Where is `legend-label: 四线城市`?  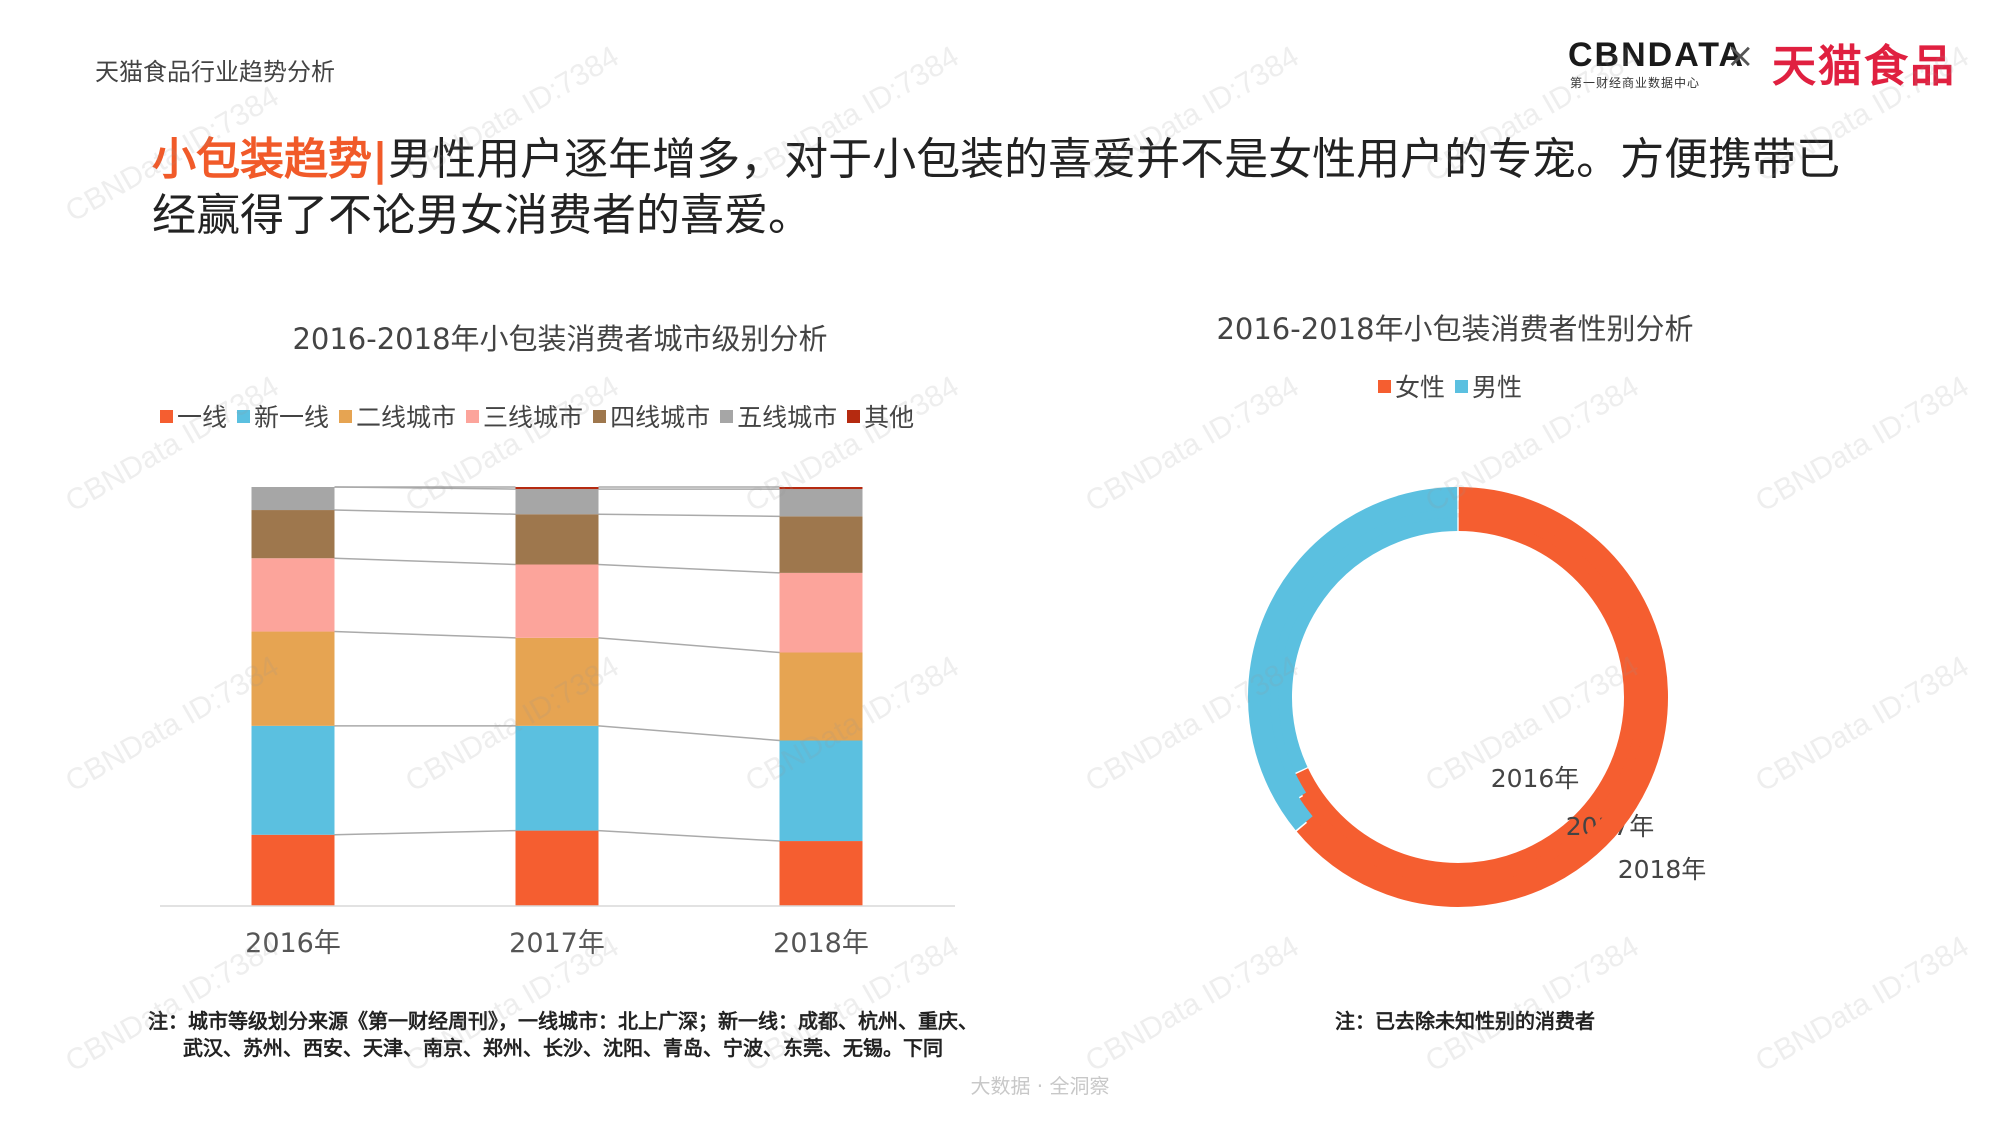
legend-label: 四线城市 is located at coordinates (660, 417).